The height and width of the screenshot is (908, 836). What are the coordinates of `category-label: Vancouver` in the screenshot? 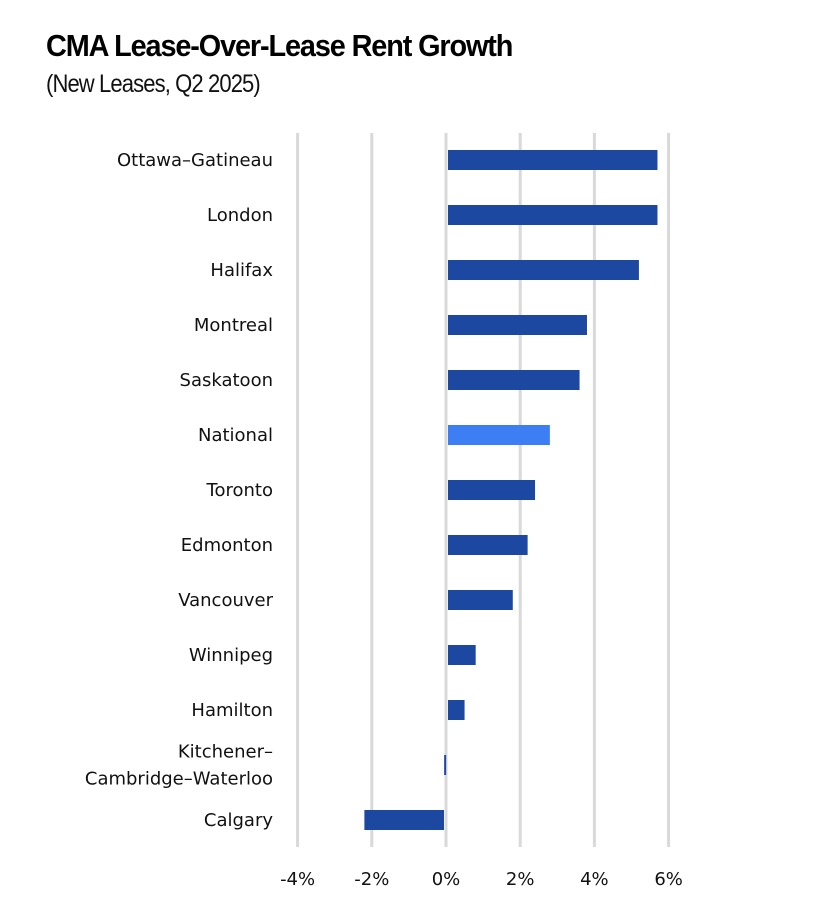 It's located at (225, 600).